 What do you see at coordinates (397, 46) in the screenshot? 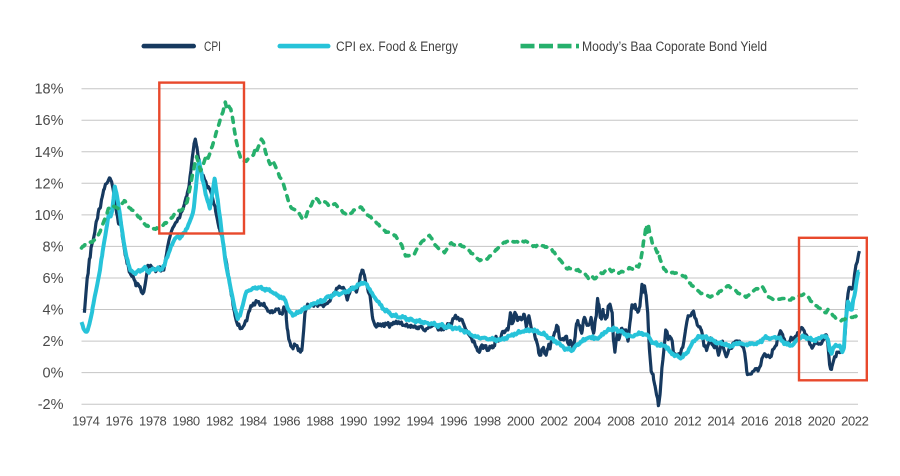
I see `svg-text: CPI ex. Food & Energy` at bounding box center [397, 46].